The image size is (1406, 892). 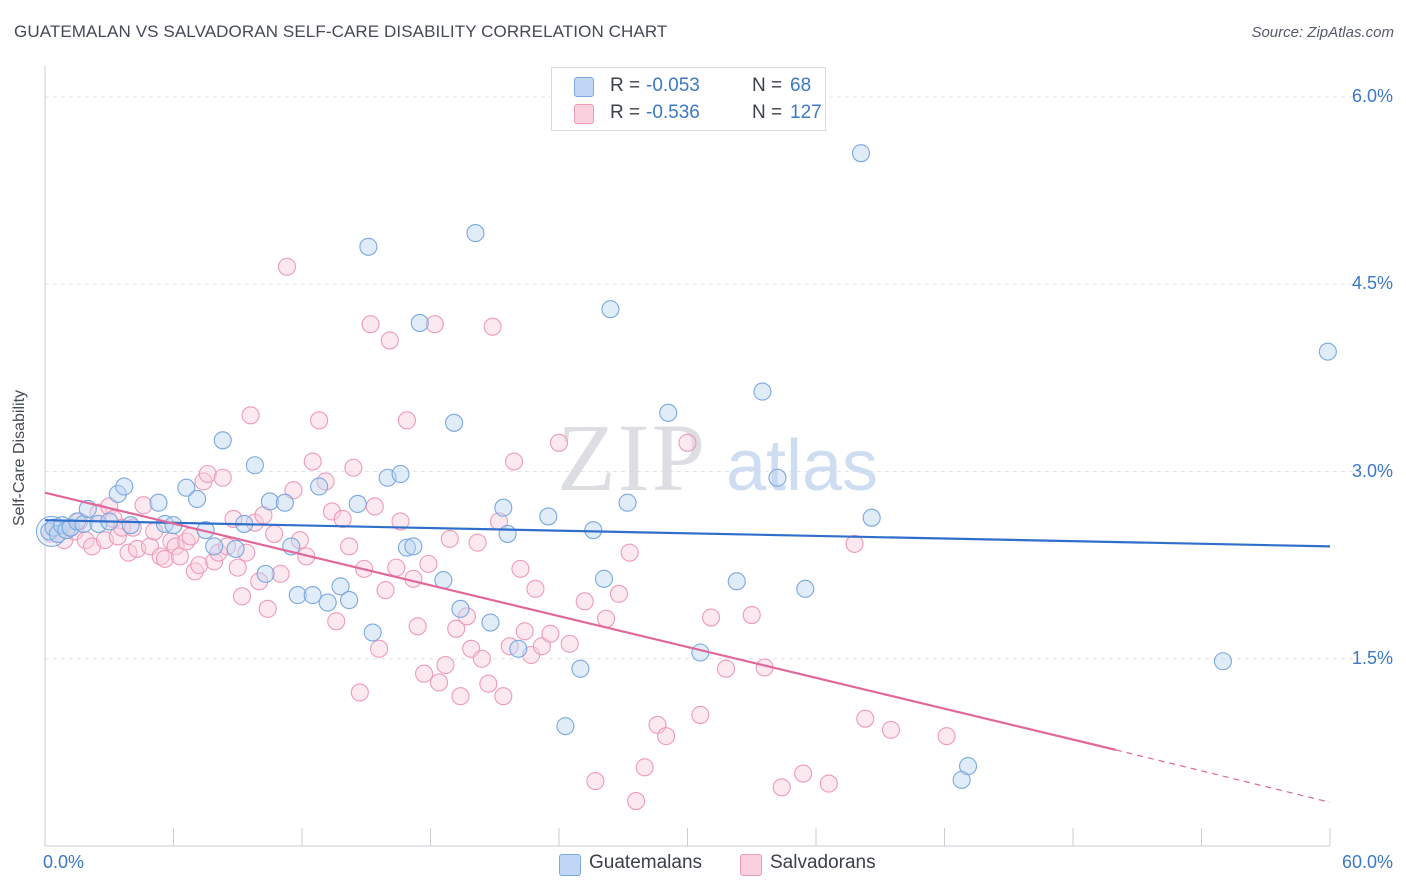 What do you see at coordinates (625, 112) in the screenshot?
I see `legend-r-label: R =` at bounding box center [625, 112].